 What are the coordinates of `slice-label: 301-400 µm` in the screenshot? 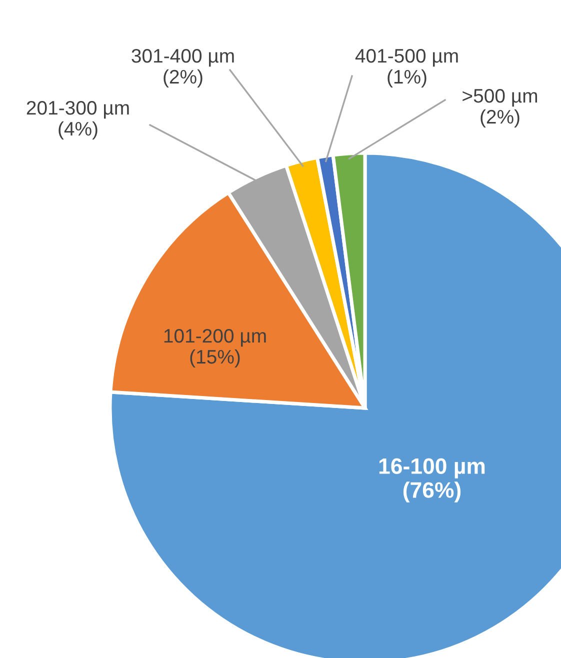 It's located at (183, 57).